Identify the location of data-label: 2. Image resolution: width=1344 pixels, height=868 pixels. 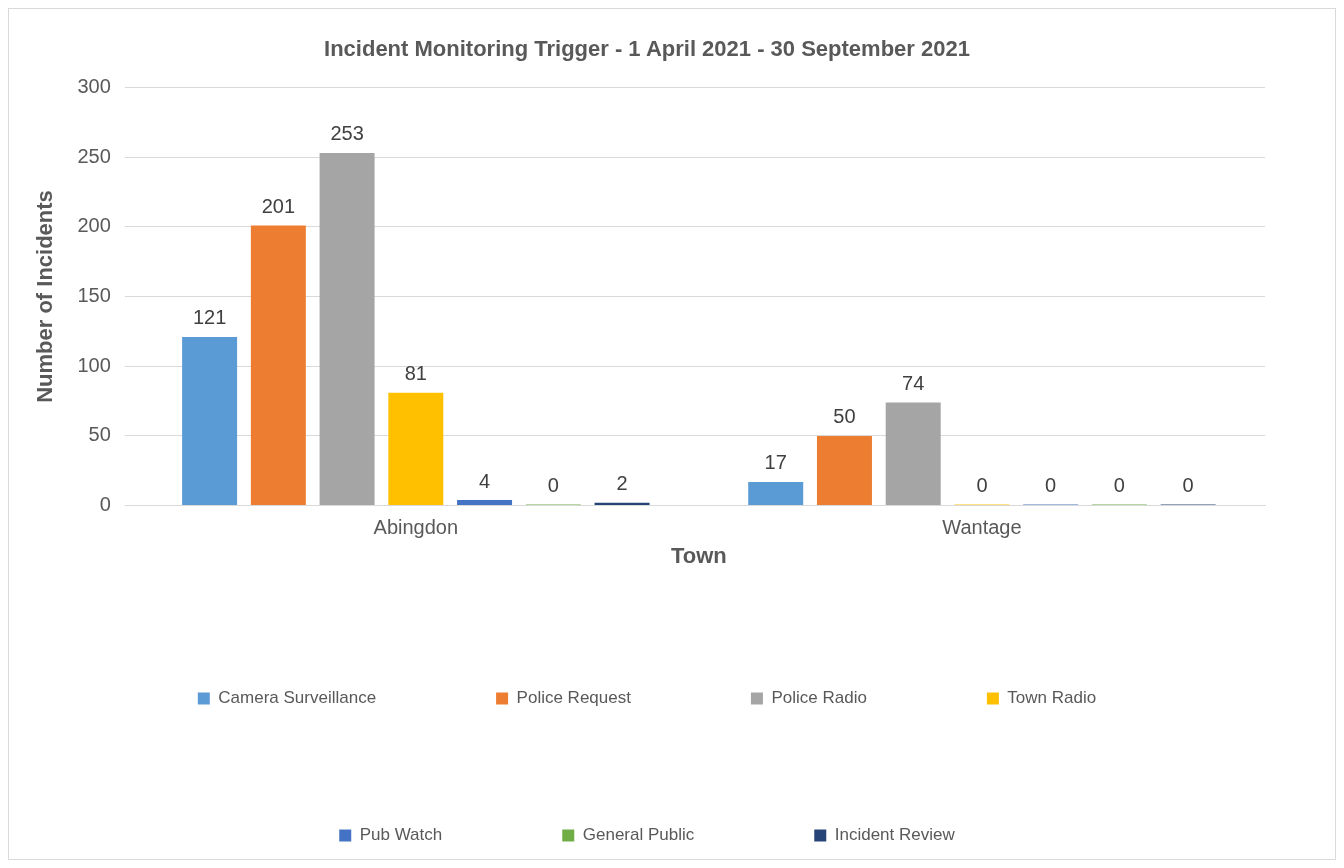
(622, 483).